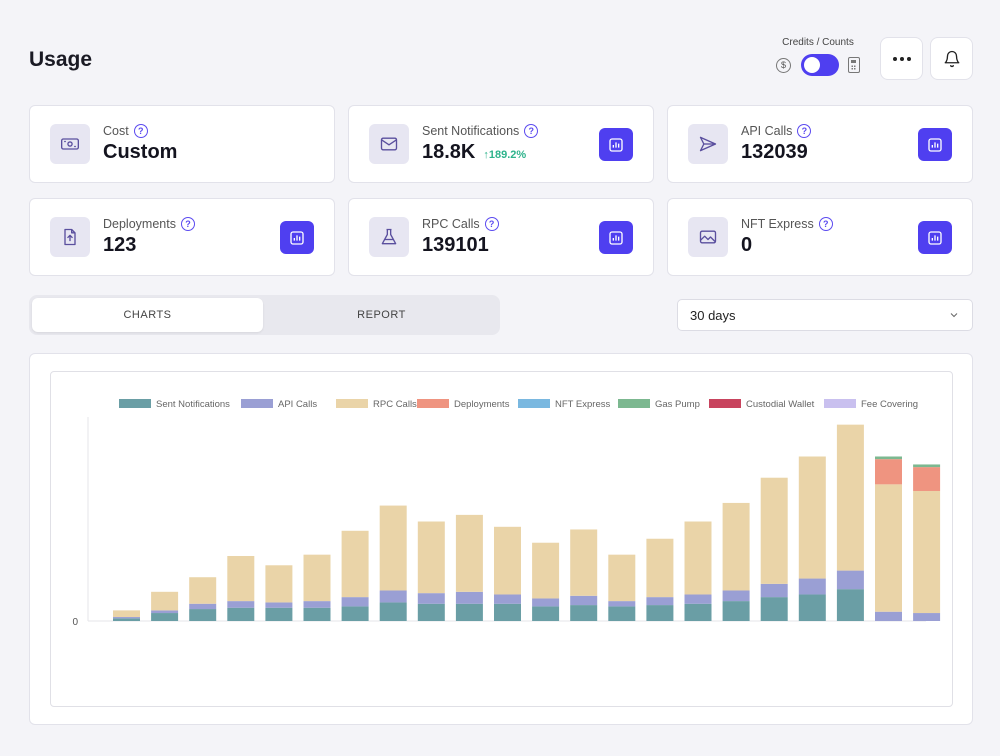 This screenshot has width=1000, height=756. Describe the element at coordinates (583, 404) in the screenshot. I see `legend-label: NFT Express` at that location.